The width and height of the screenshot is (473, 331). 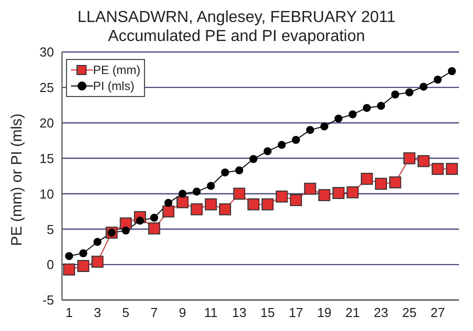 I want to click on x-tick-label: 21, so click(x=352, y=312).